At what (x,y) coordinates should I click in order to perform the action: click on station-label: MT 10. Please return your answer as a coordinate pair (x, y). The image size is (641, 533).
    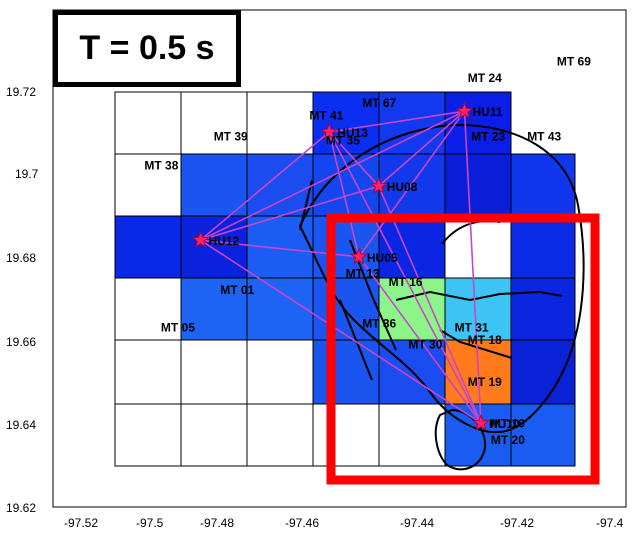
    Looking at the image, I should click on (508, 423).